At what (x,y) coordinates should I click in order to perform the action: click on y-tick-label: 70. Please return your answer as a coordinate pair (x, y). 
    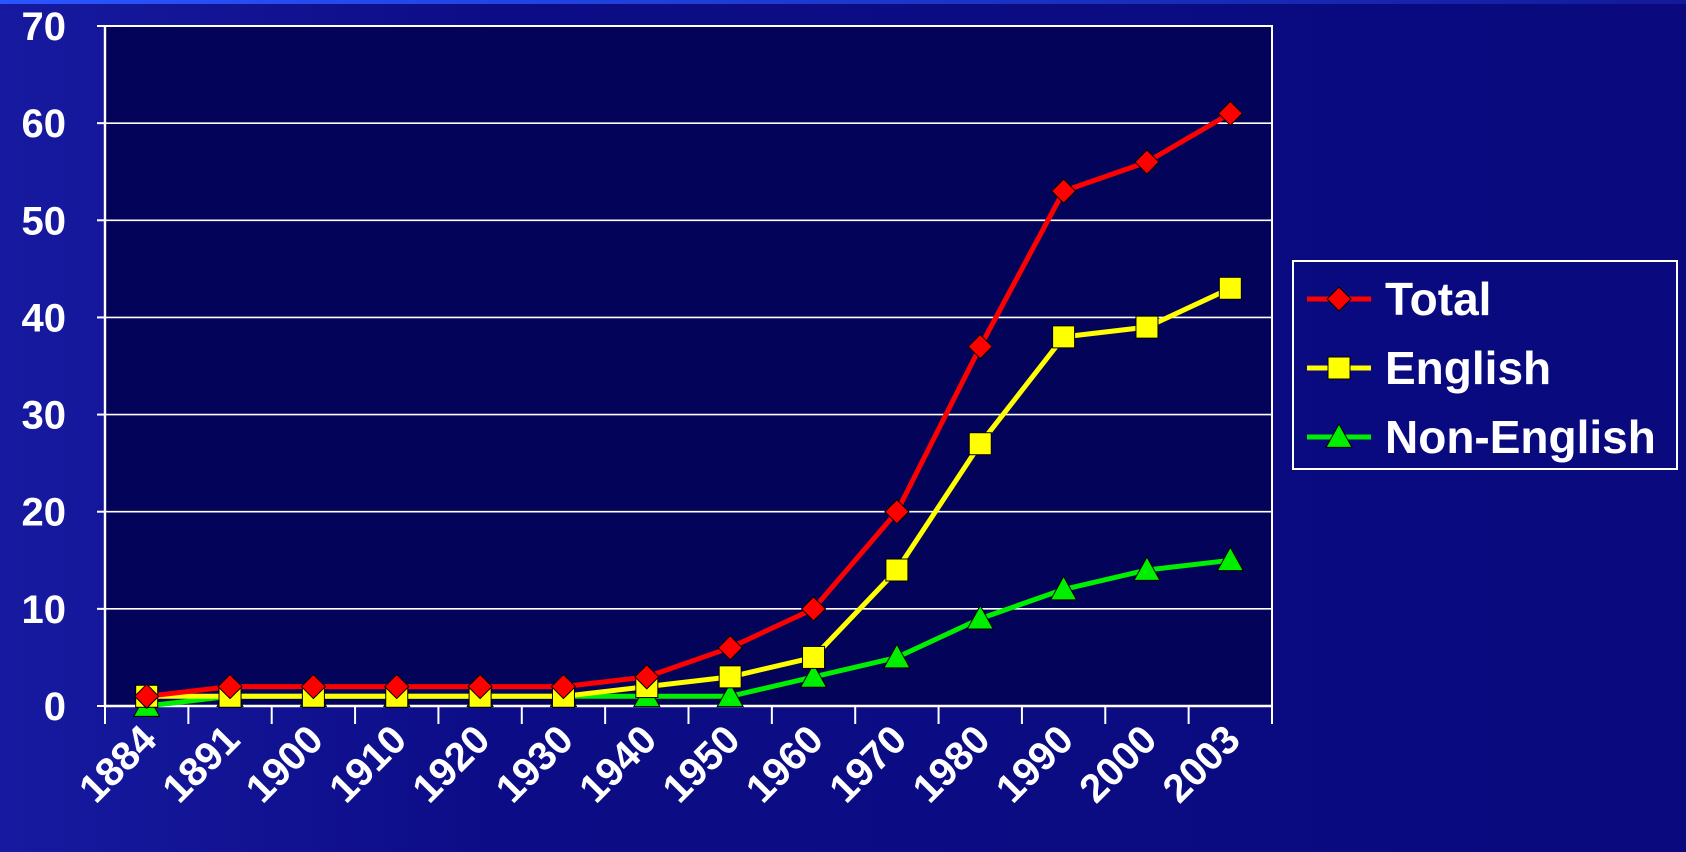
    Looking at the image, I should click on (44, 27).